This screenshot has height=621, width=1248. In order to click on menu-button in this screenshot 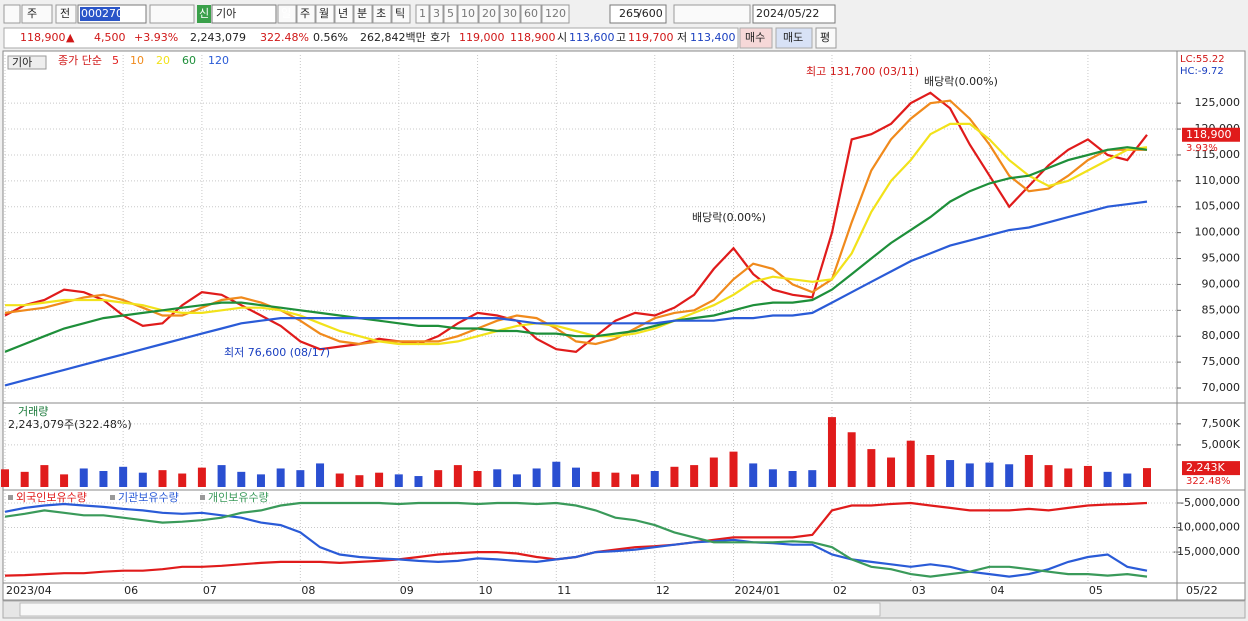, I will do `click(12, 14)`.